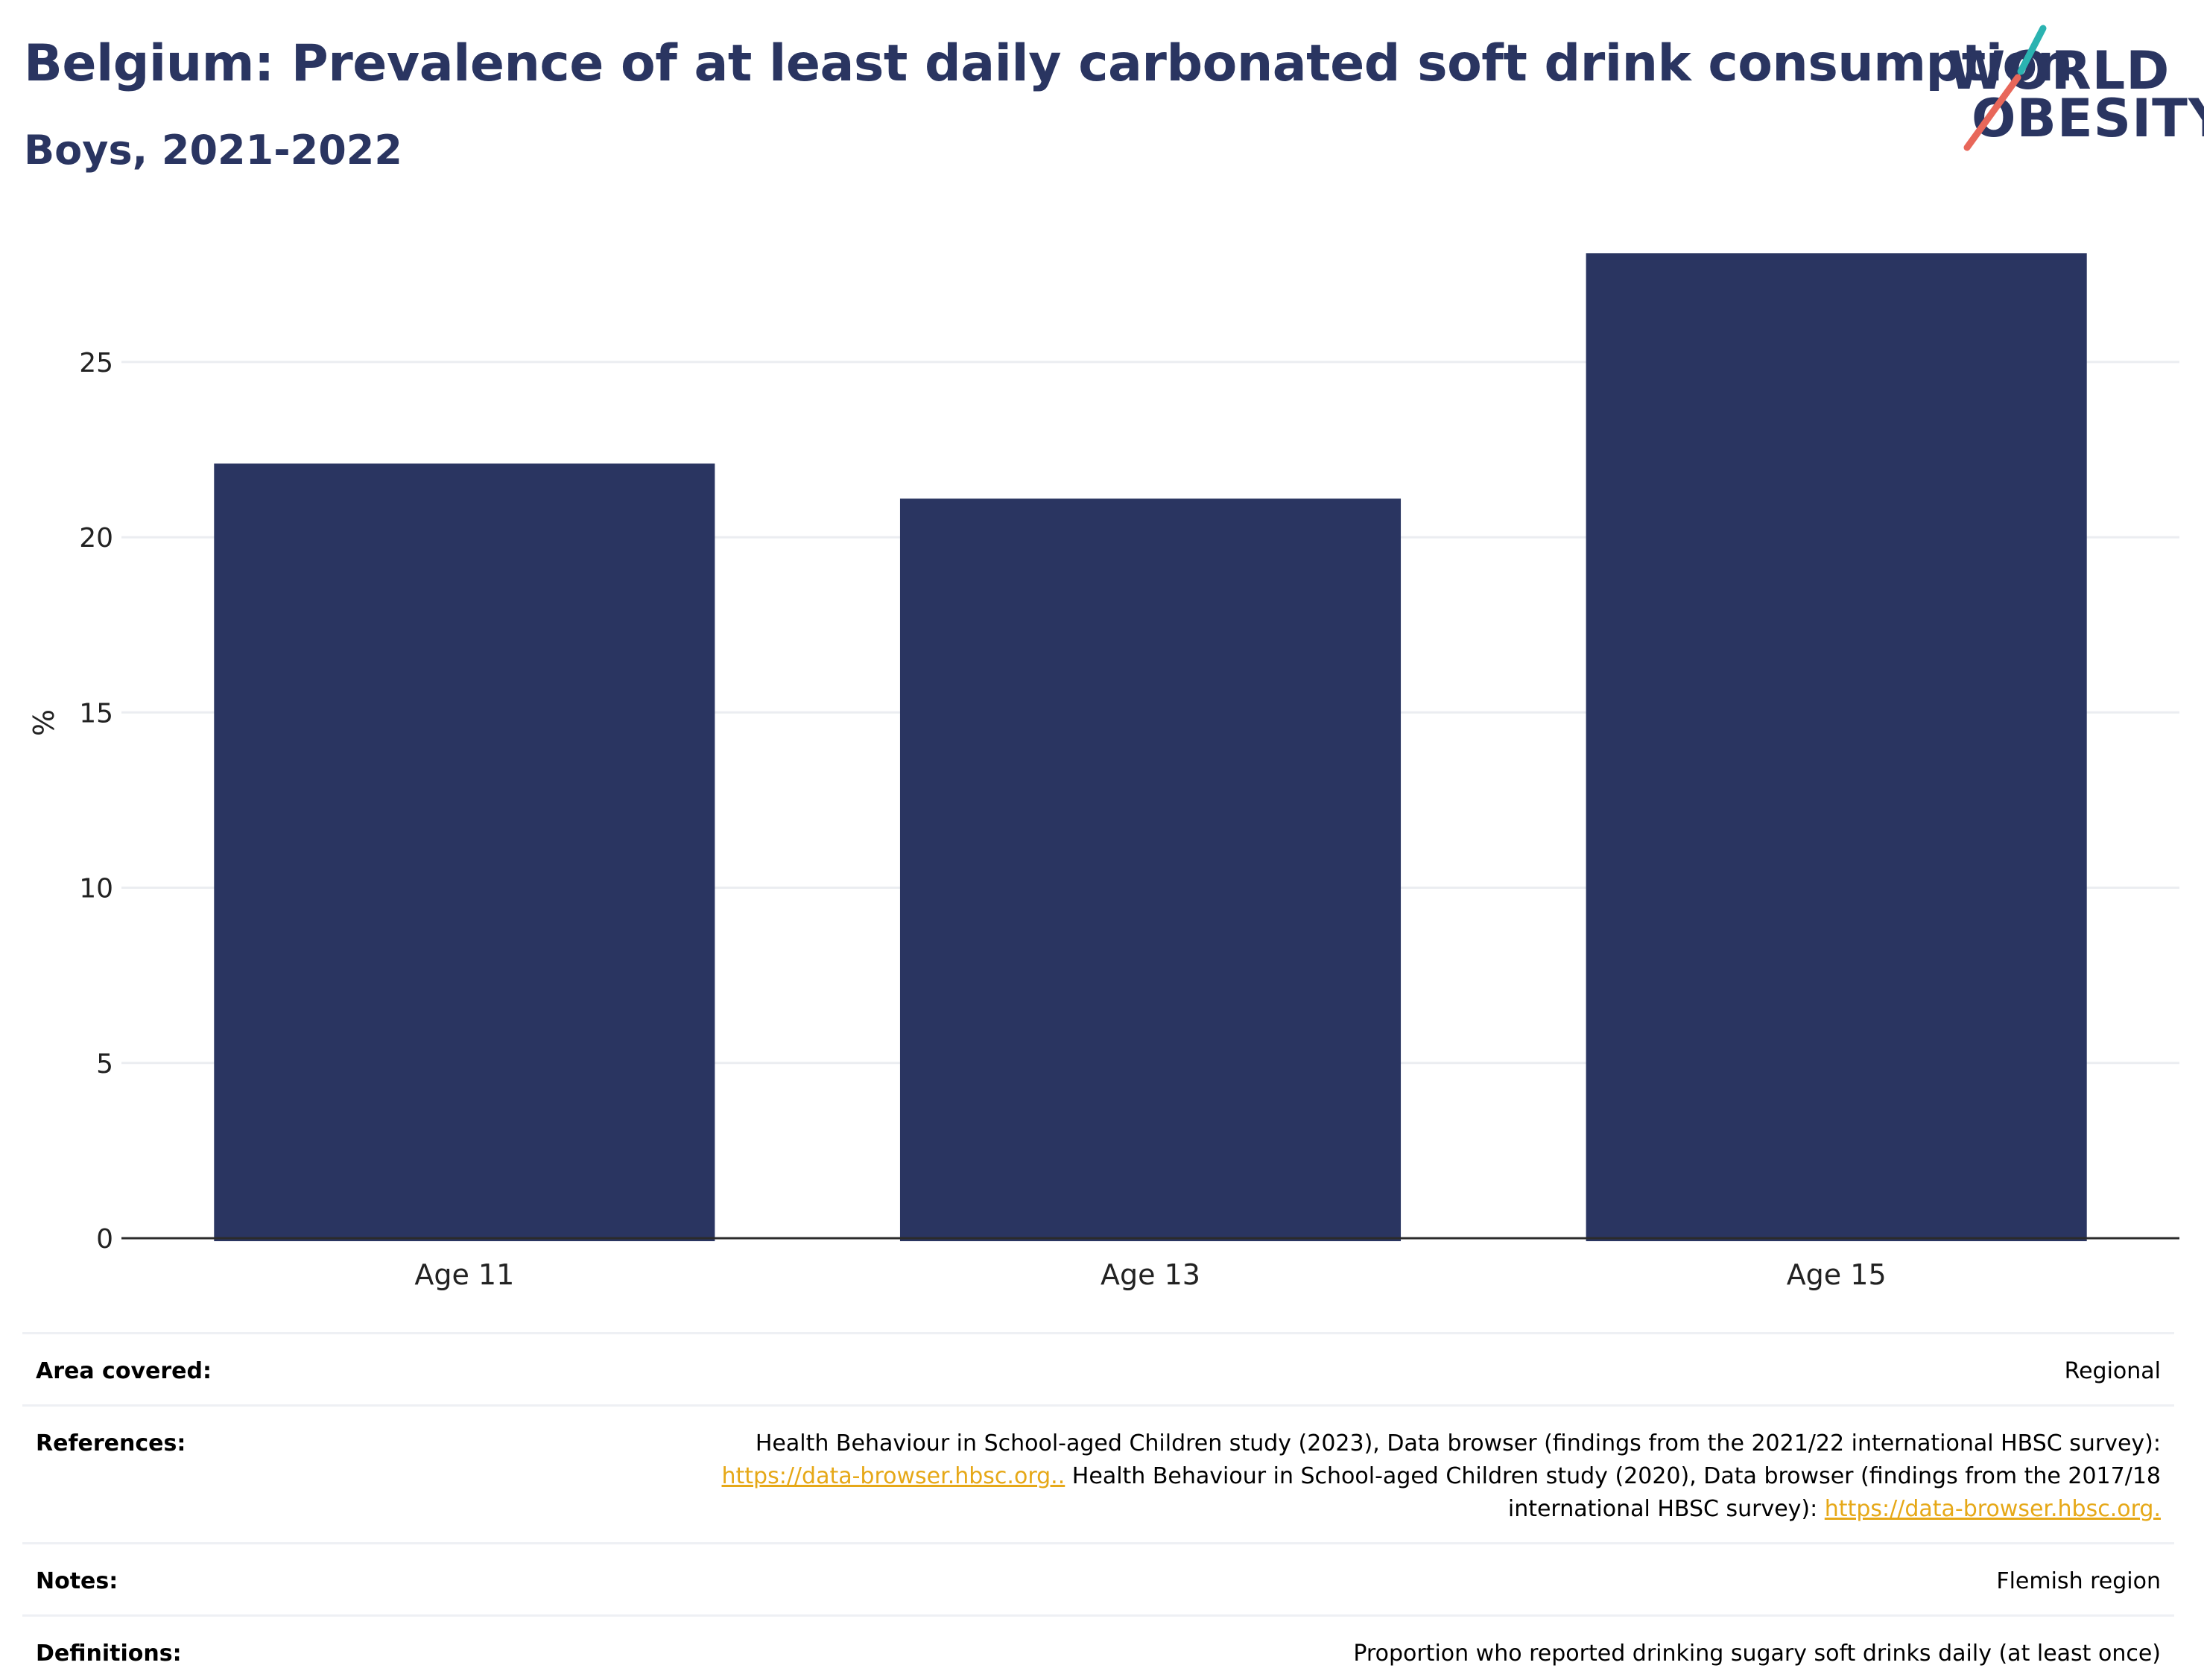 The image size is (2204, 1680). I want to click on x-tick-label: Age 11, so click(464, 1274).